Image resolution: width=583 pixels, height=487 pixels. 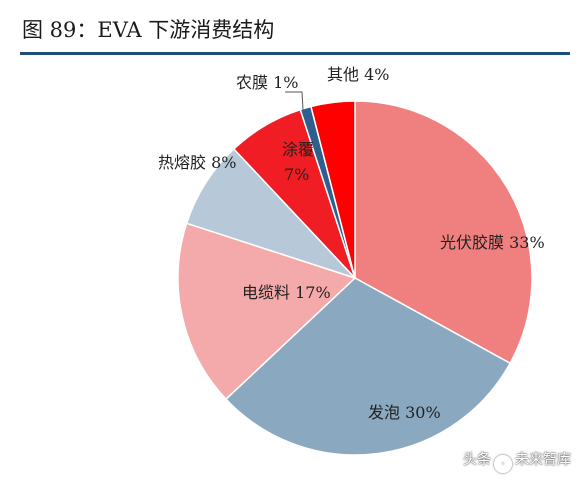 I want to click on watermark-prefix: 头条, so click(x=477, y=460).